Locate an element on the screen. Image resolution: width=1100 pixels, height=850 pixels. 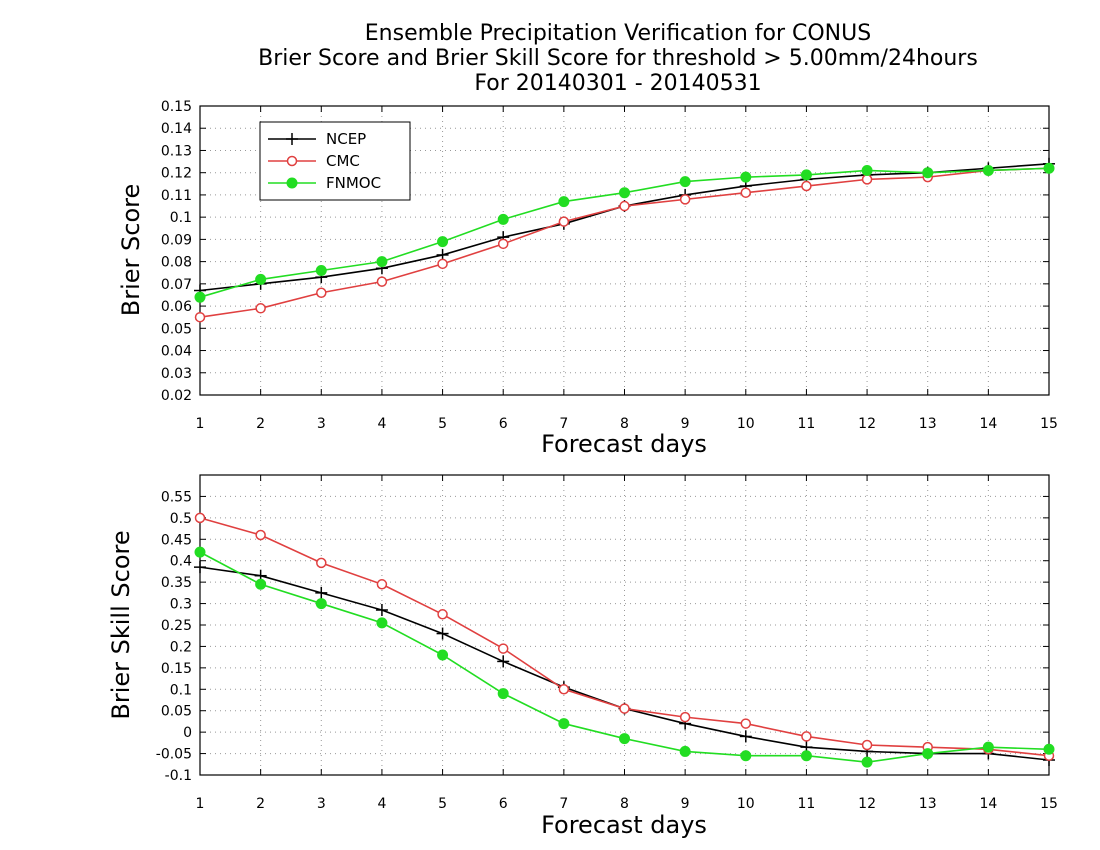
x-tick-label: 10 is located at coordinates (746, 424).